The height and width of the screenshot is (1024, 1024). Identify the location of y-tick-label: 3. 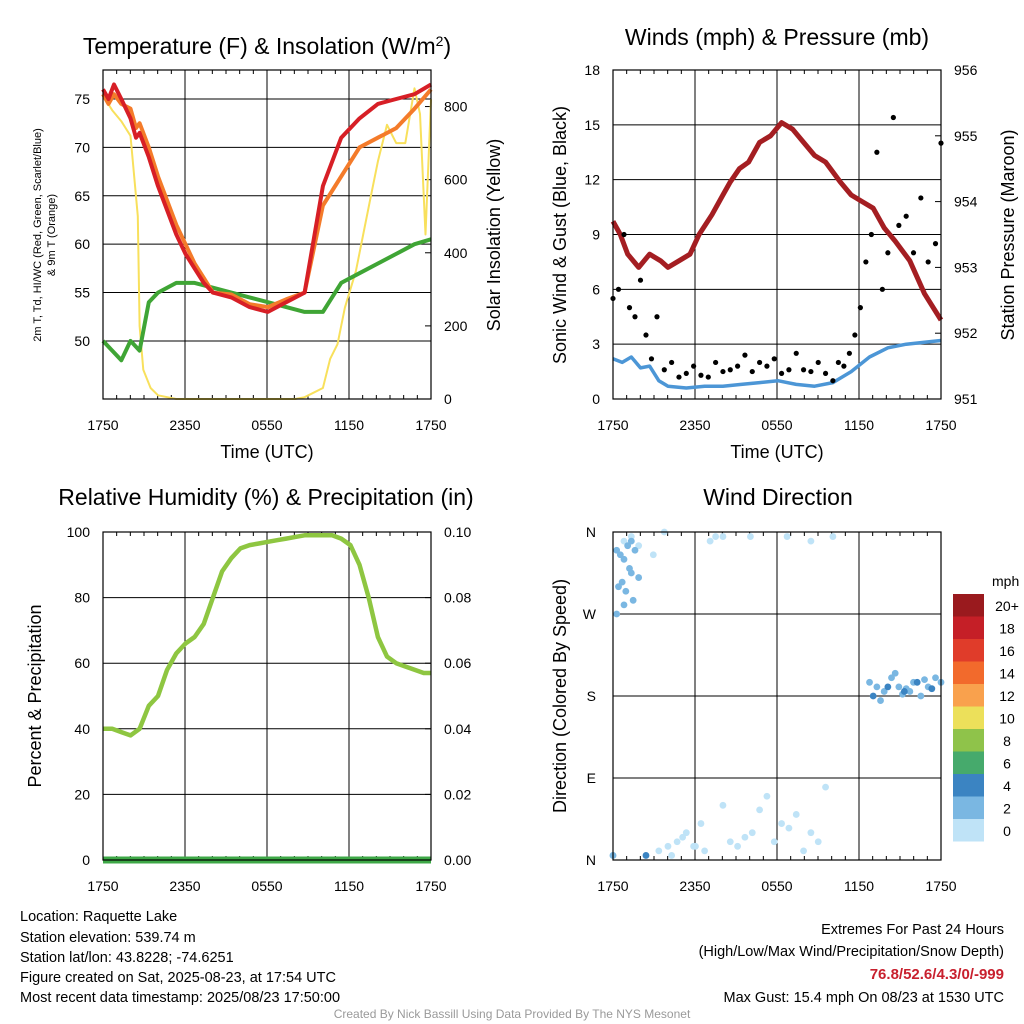
(596, 344).